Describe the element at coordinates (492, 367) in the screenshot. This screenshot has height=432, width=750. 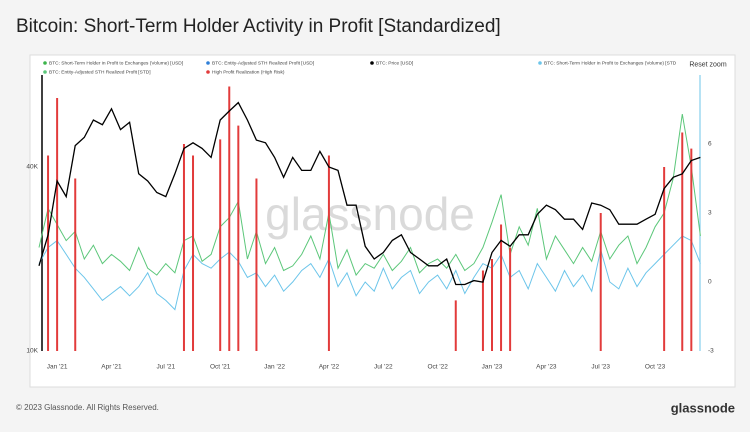
I see `x-tick-label: Jan '23` at that location.